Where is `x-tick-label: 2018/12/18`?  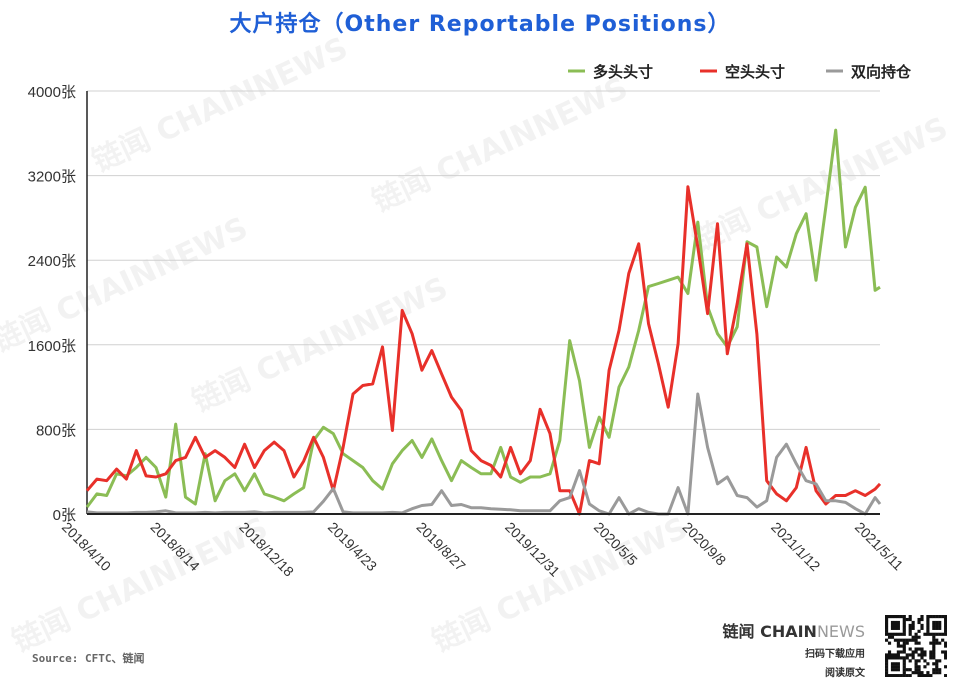 x-tick-label: 2018/12/18 is located at coordinates (266, 549).